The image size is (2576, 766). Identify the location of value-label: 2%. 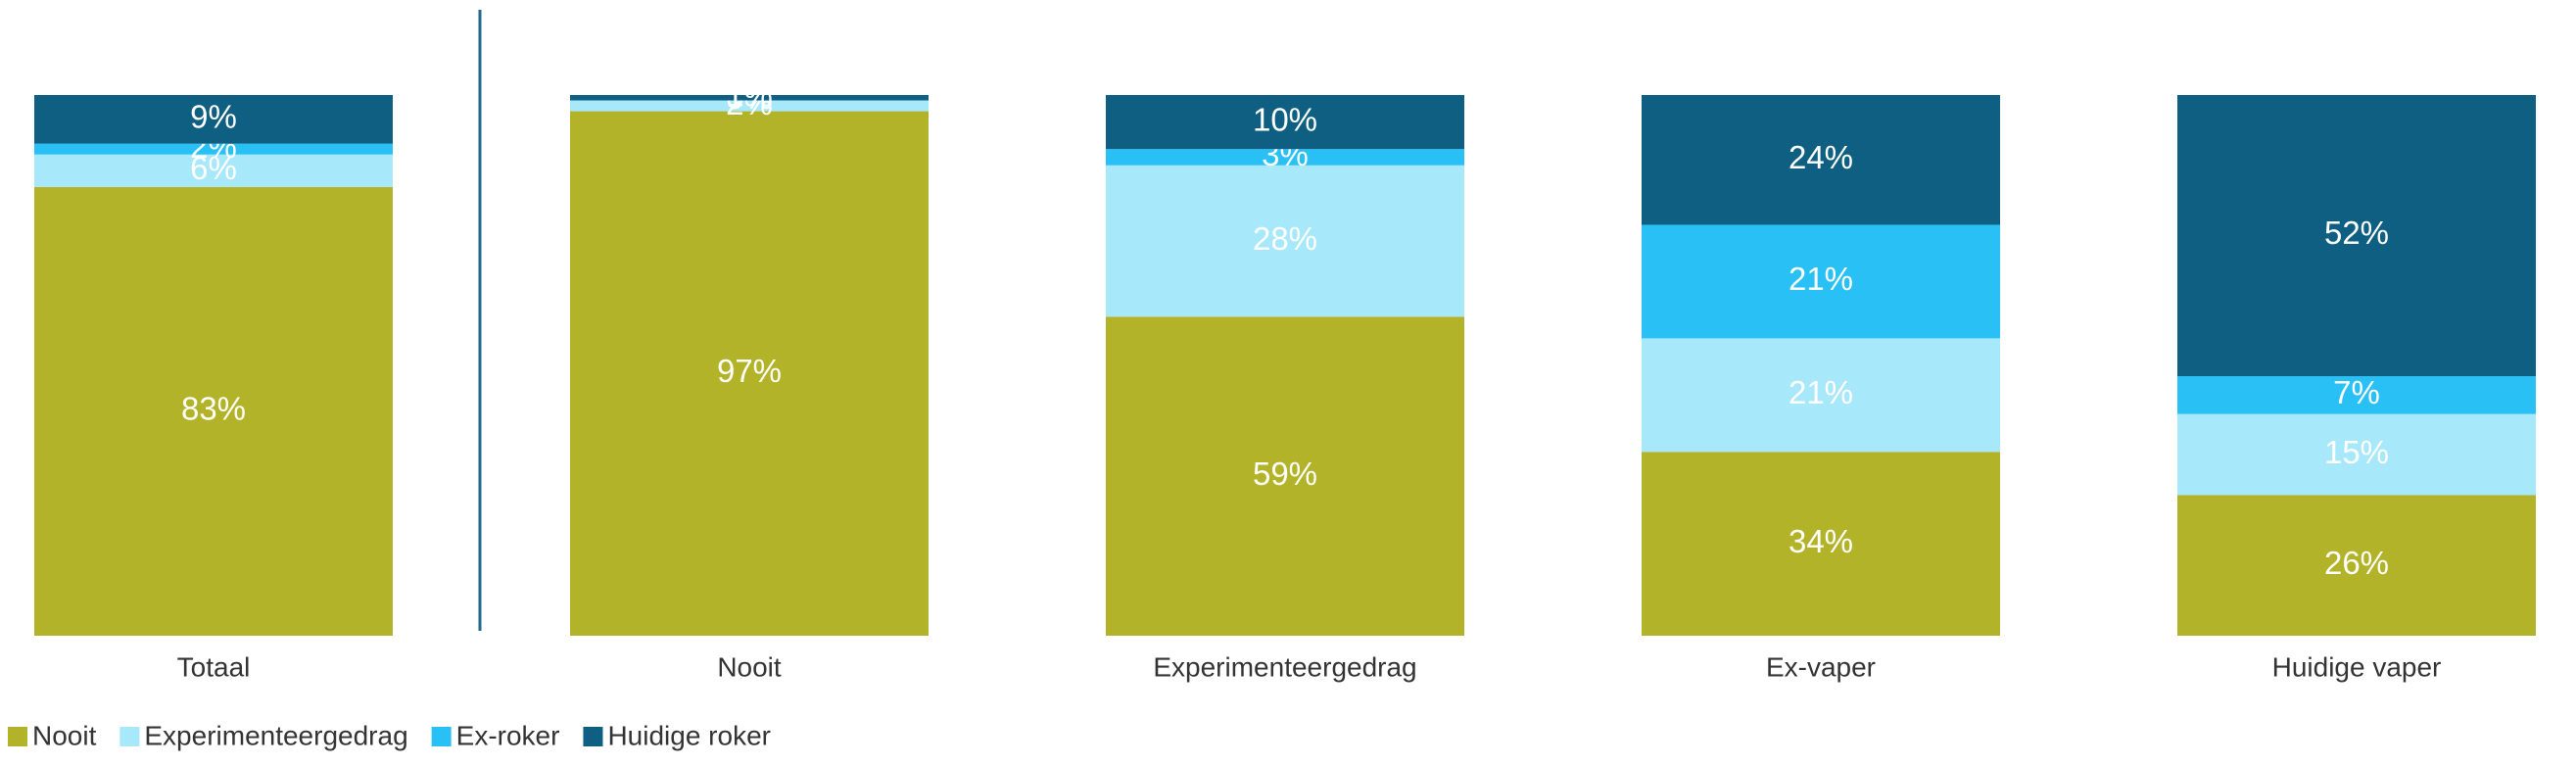
(749, 103).